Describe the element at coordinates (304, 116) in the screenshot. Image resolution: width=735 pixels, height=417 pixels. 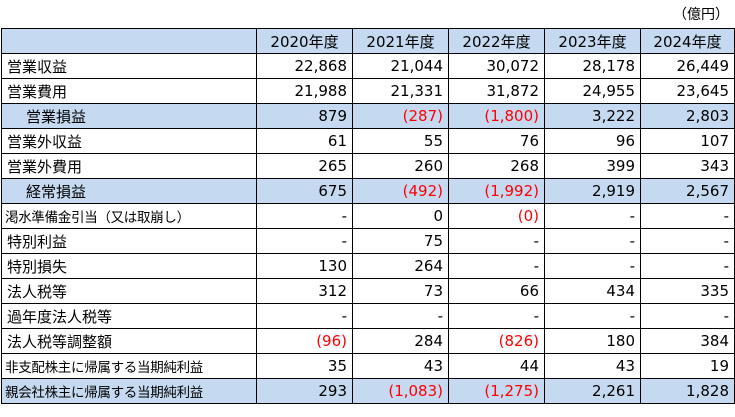
I see `value-cell: 879` at that location.